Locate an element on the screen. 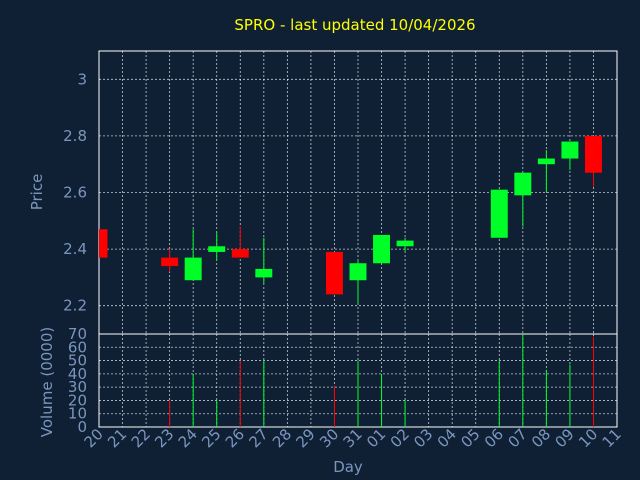 This screenshot has height=480, width=640. x-tick-label: 27 is located at coordinates (258, 438).